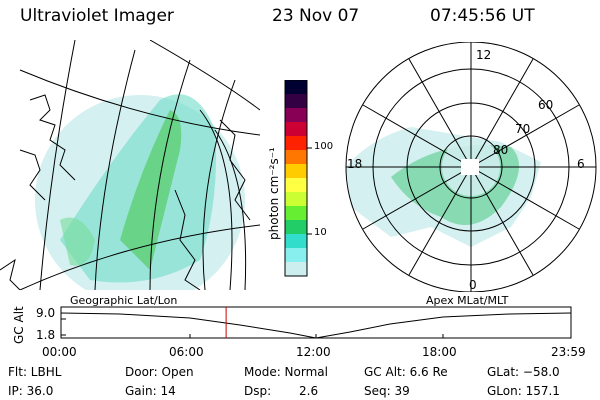 The width and height of the screenshot is (600, 400). I want to click on colorbar, so click(298, 178).